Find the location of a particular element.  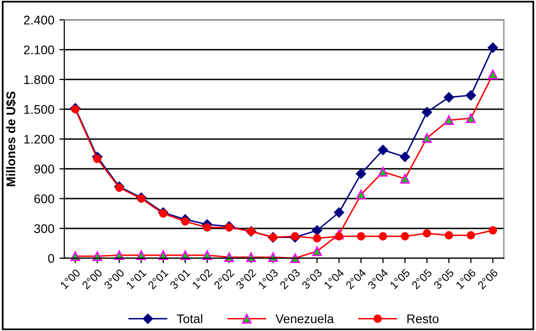

legend-label: Total is located at coordinates (189, 319).